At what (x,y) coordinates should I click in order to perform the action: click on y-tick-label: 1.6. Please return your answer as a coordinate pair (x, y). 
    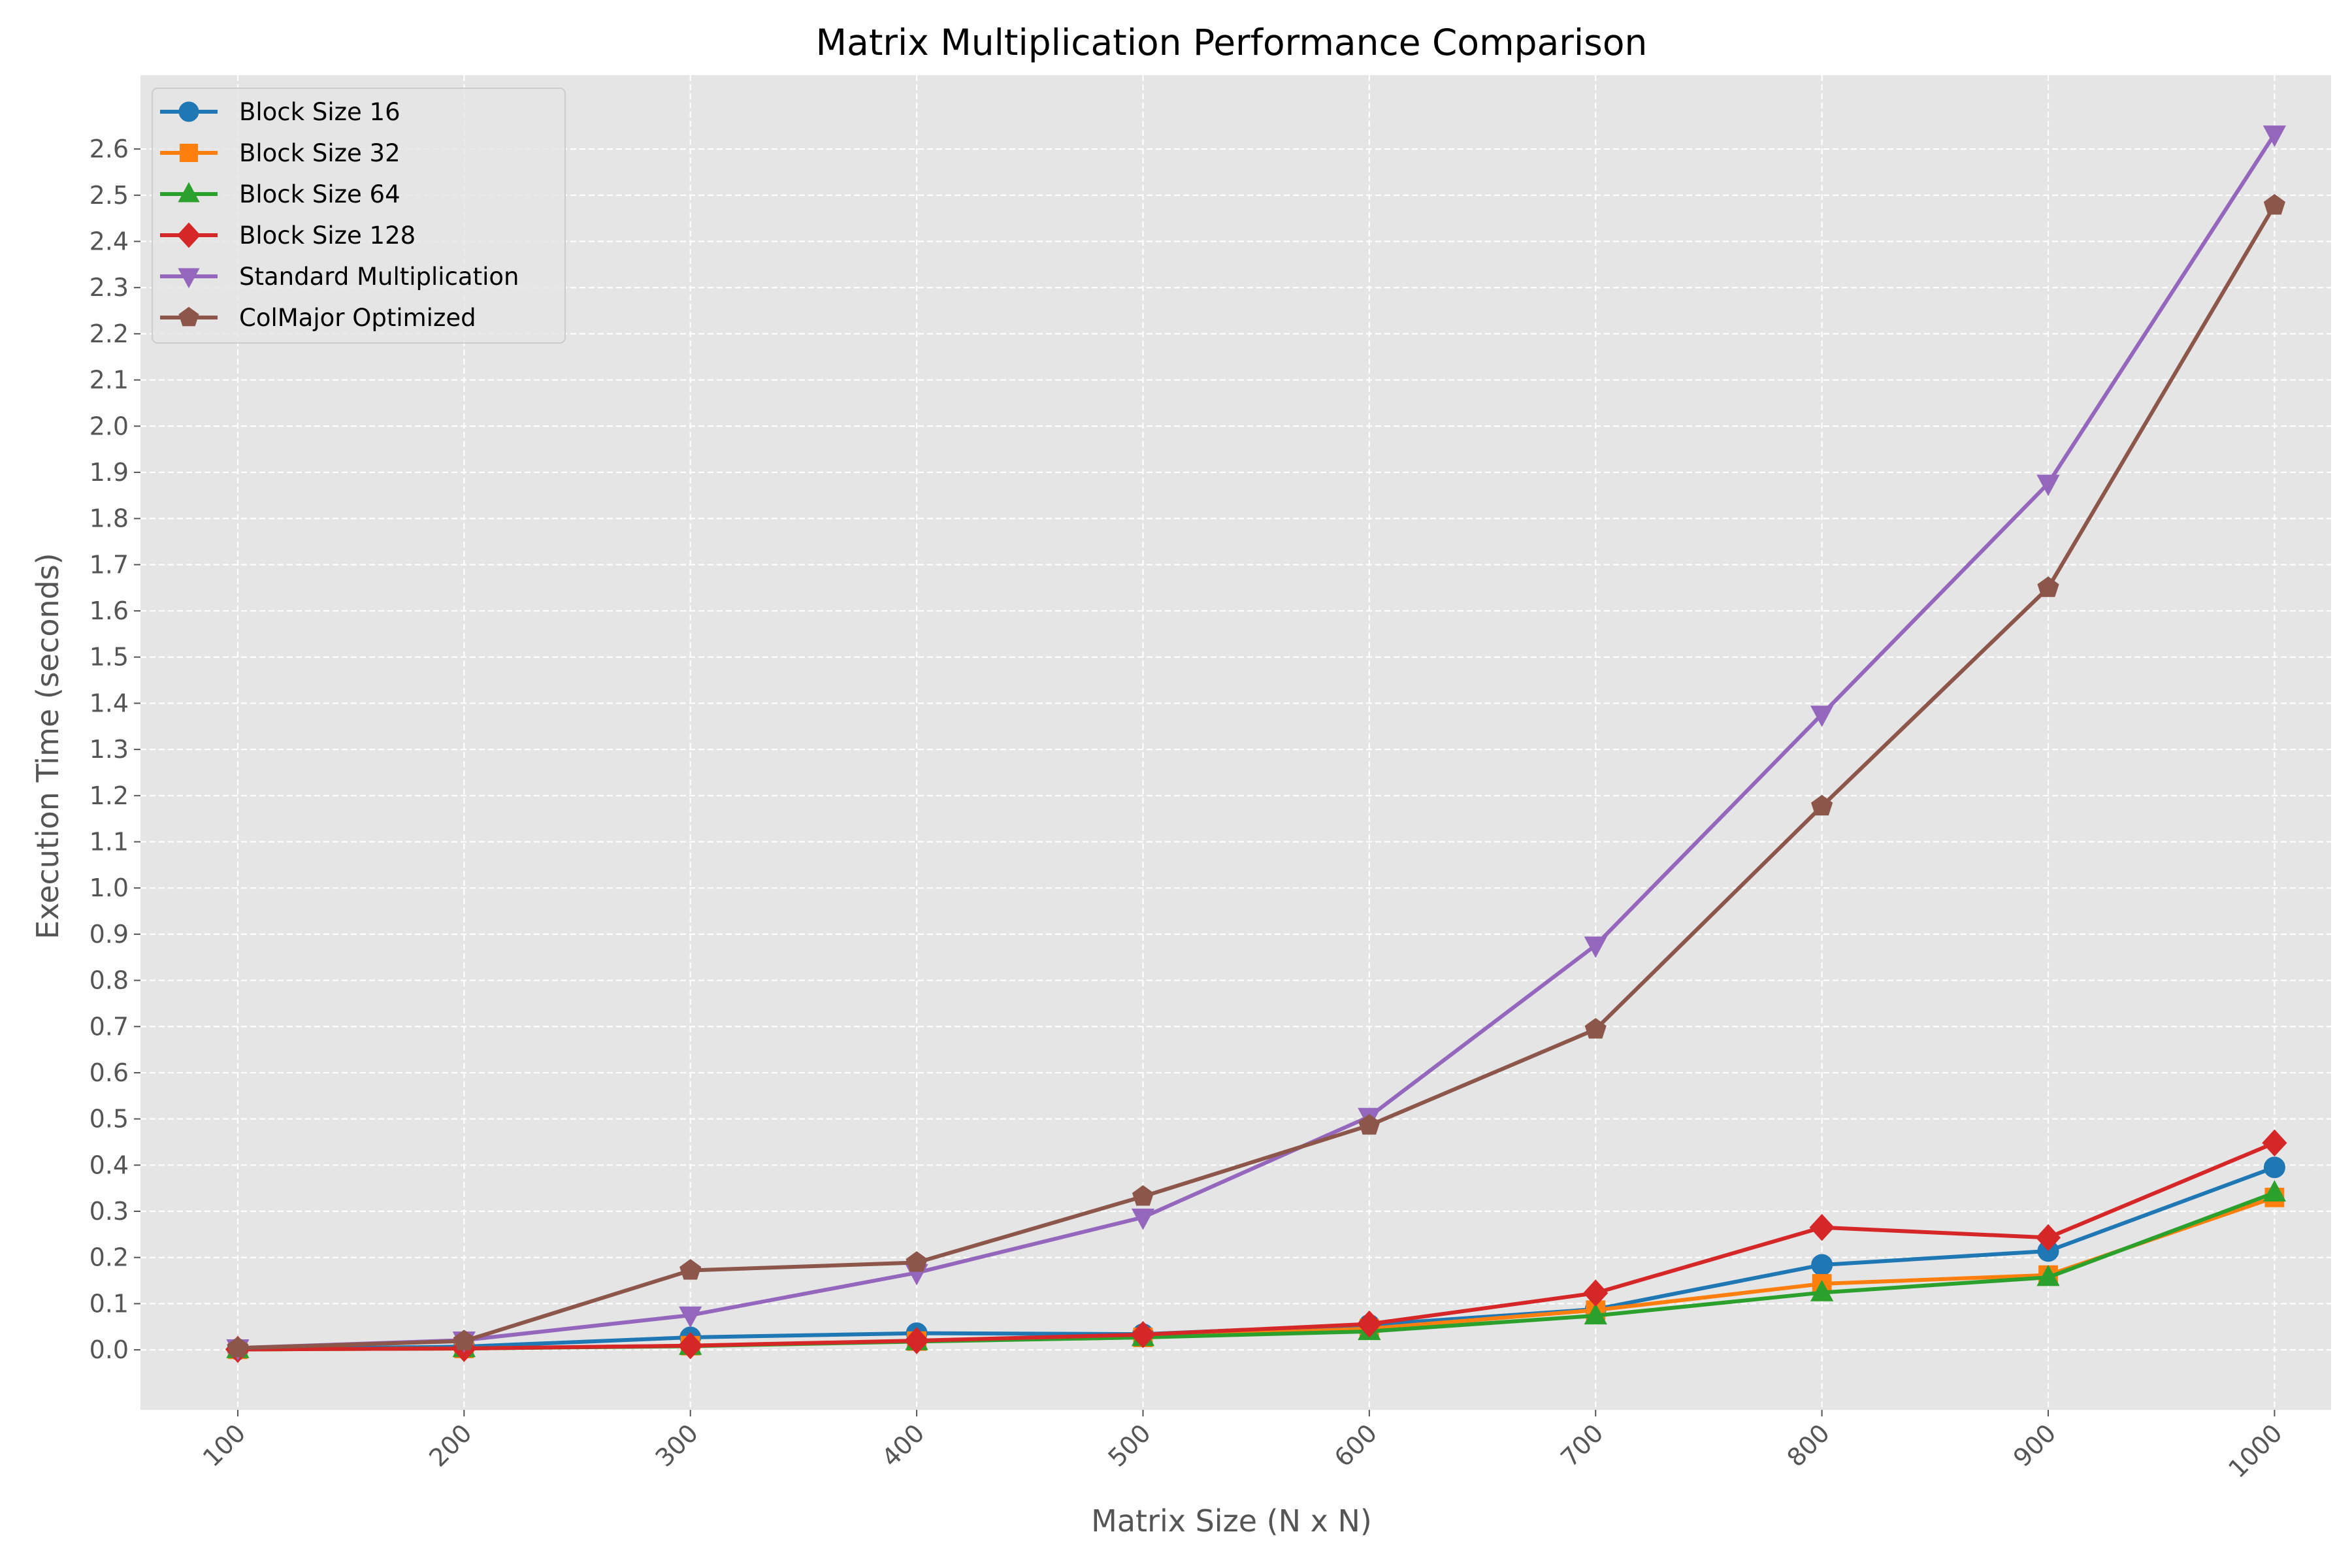
    Looking at the image, I should click on (109, 610).